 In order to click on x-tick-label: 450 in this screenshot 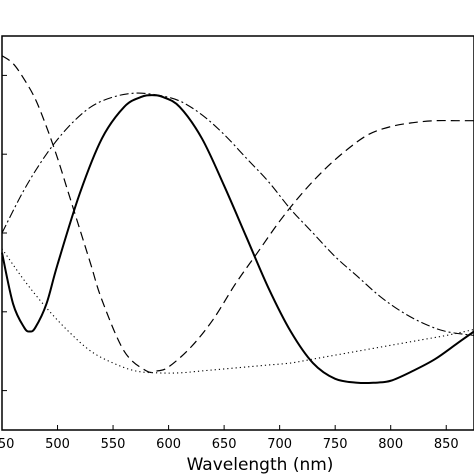, I will do `click(7, 444)`.